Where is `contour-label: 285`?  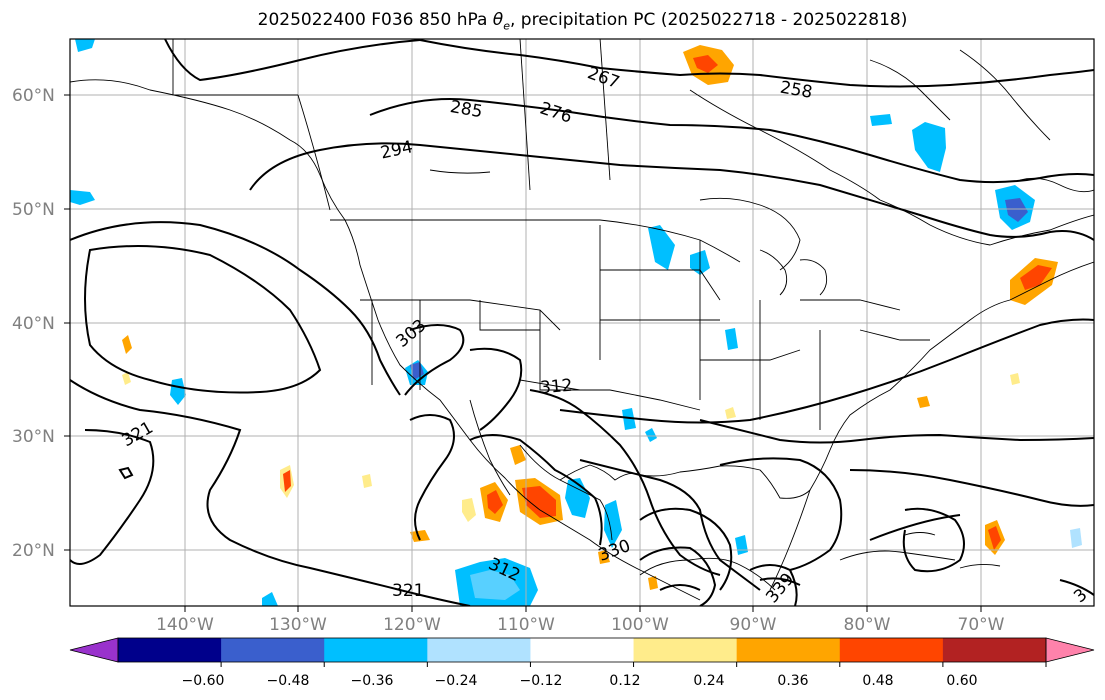 contour-label: 285 is located at coordinates (466, 109).